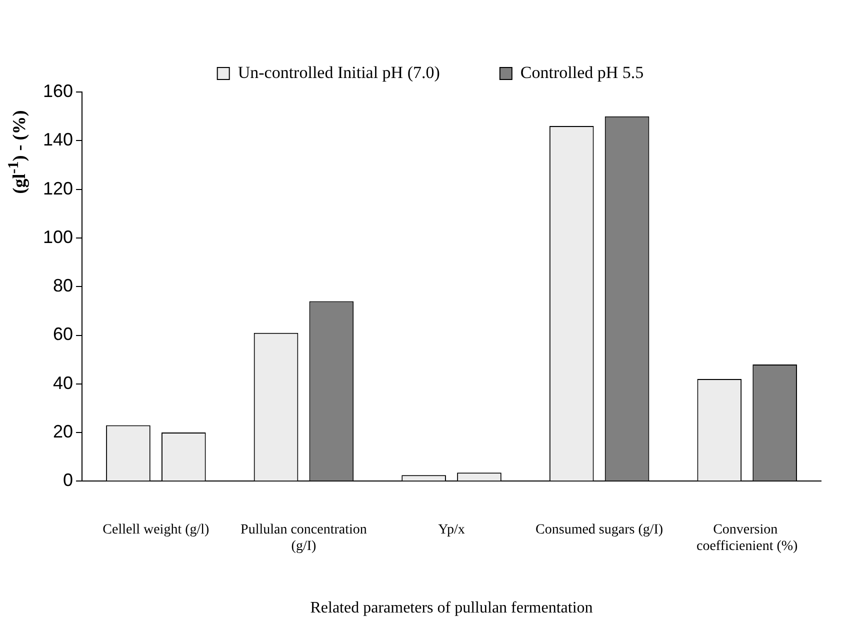 This screenshot has height=627, width=861. What do you see at coordinates (58, 140) in the screenshot?
I see `y-tick-label: 140` at bounding box center [58, 140].